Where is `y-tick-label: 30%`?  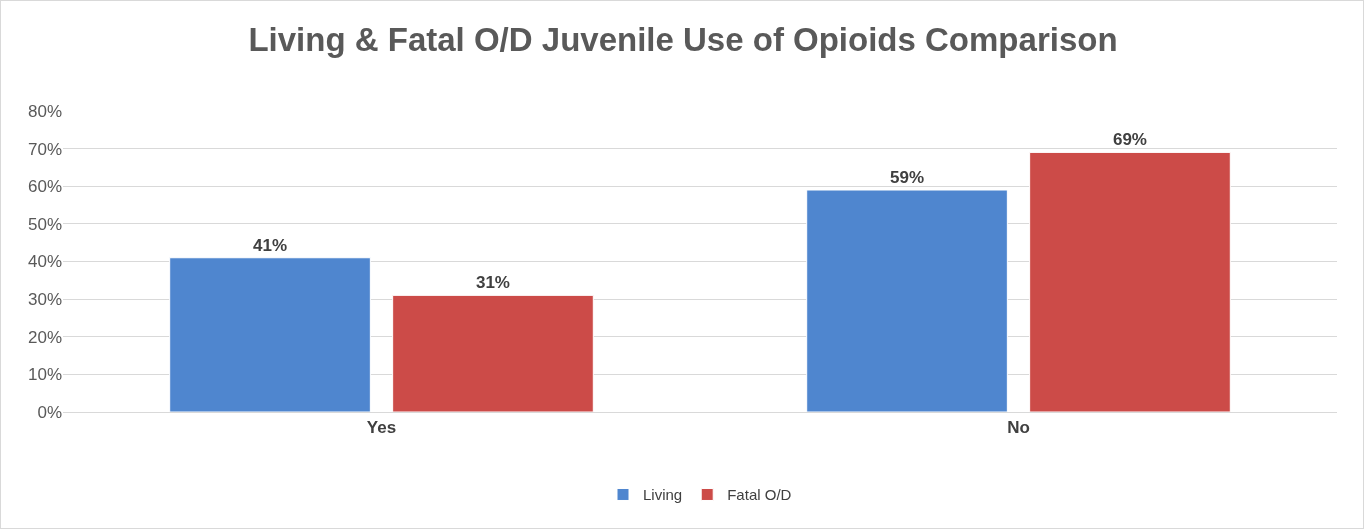
y-tick-label: 30% is located at coordinates (44, 300).